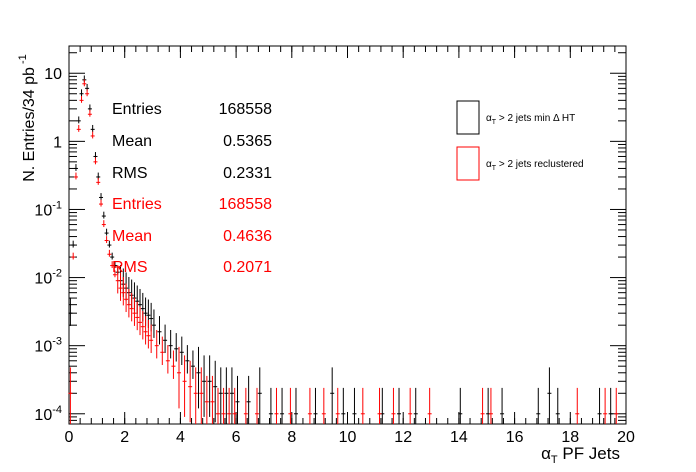 This screenshot has width=696, height=472. I want to click on x-tick-label: 16, so click(515, 437).